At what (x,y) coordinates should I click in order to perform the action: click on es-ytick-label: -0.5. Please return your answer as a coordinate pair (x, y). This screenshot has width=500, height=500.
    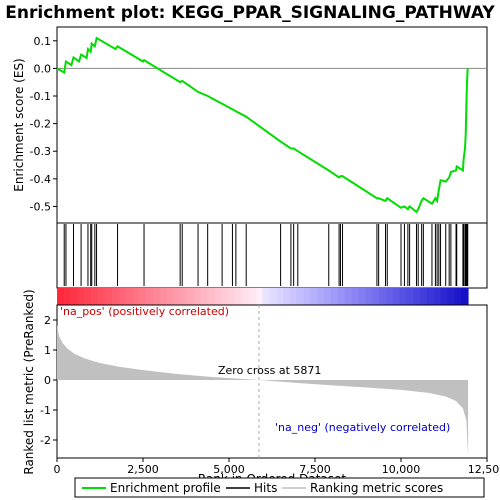
    Looking at the image, I should click on (40, 206).